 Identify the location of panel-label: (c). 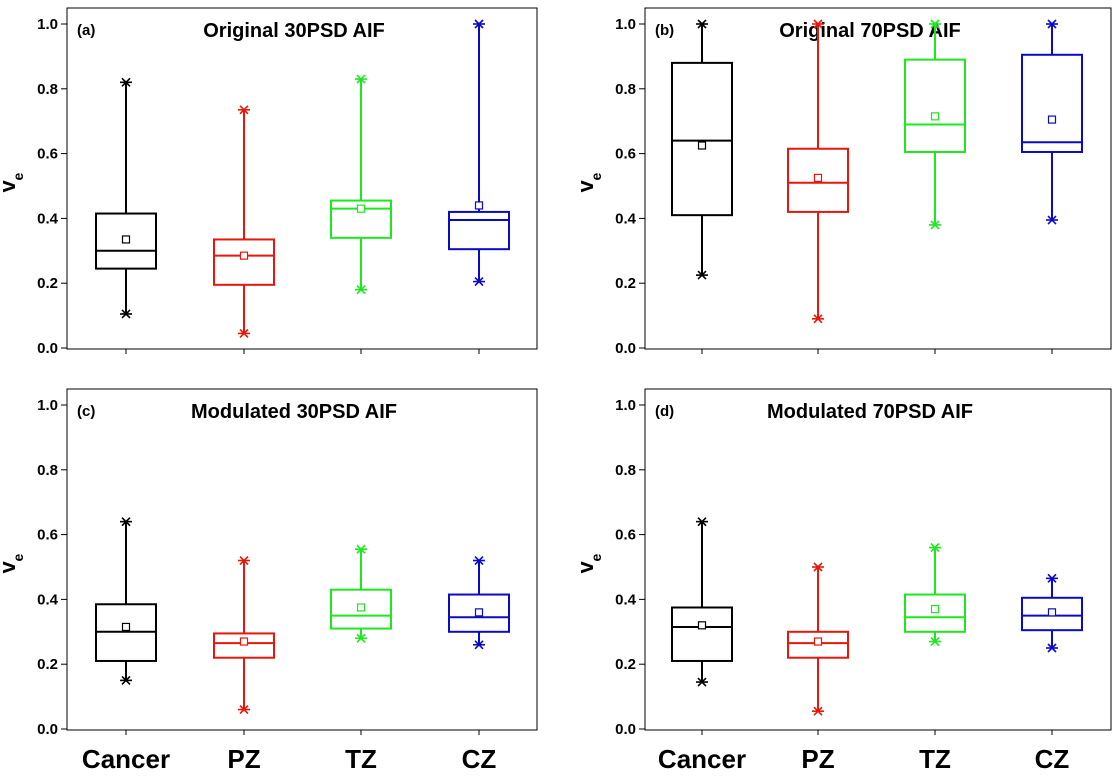
(86, 411).